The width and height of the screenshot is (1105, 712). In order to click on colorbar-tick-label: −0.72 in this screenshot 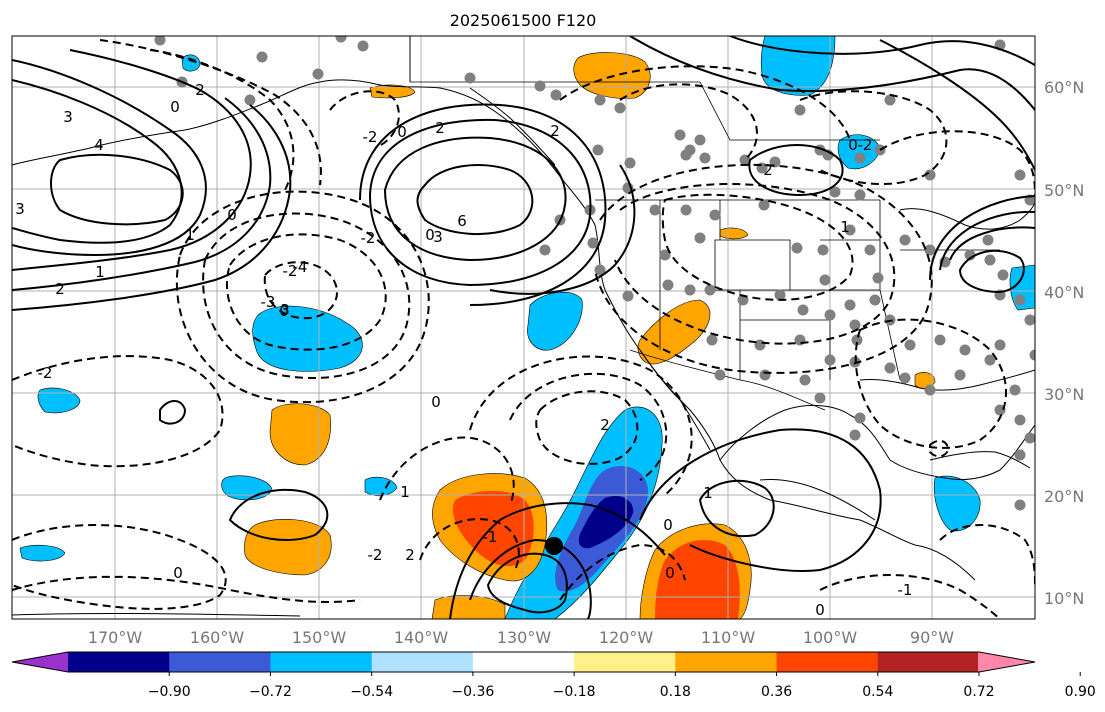, I will do `click(270, 692)`.